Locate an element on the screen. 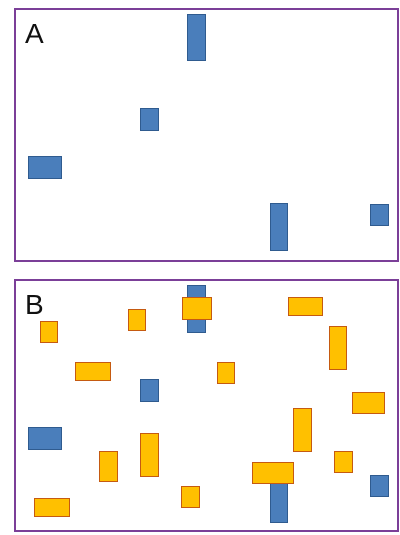 The width and height of the screenshot is (400, 535). panel-a-label: A is located at coordinates (34, 33).